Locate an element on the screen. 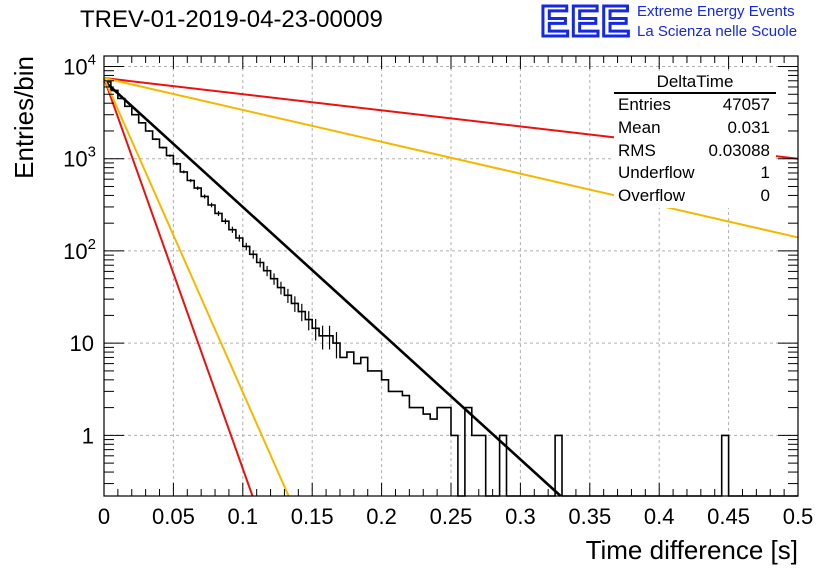 This screenshot has height=572, width=836. y-tick-label: 10⁴ is located at coordinates (79, 66).